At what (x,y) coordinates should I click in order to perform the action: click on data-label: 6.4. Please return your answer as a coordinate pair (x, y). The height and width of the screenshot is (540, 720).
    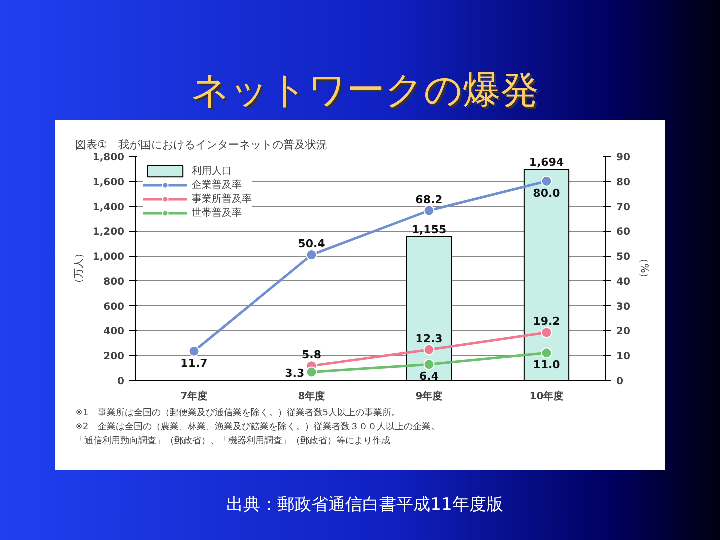
    Looking at the image, I should click on (430, 377).